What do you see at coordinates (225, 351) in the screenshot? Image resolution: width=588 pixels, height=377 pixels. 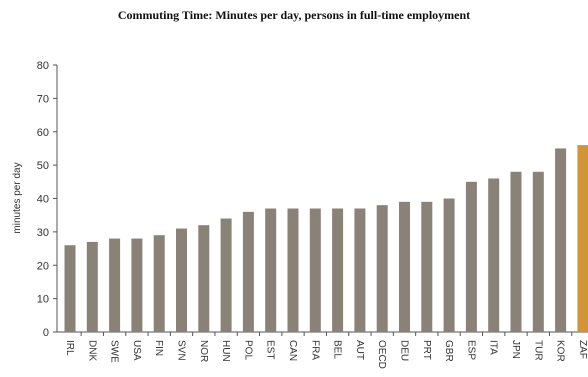 I see `x-tick-label-hun: HUN` at bounding box center [225, 351].